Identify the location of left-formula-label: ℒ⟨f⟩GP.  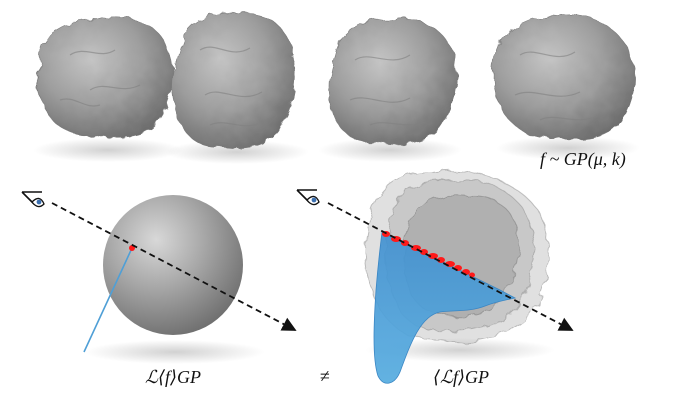
(173, 377).